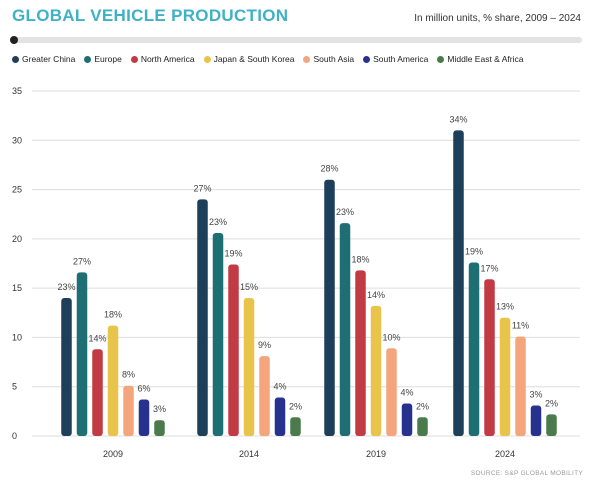 This screenshot has height=483, width=599. Describe the element at coordinates (14, 387) in the screenshot. I see `y-tick-label: 5` at that location.